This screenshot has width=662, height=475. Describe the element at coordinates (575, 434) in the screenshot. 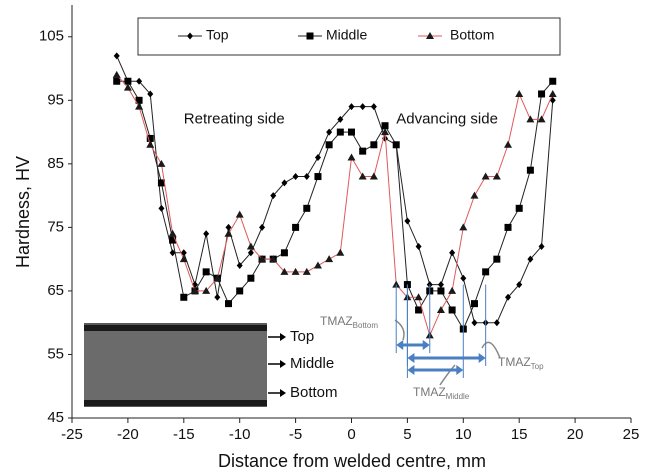

I see `x-tick-label: 20` at that location.